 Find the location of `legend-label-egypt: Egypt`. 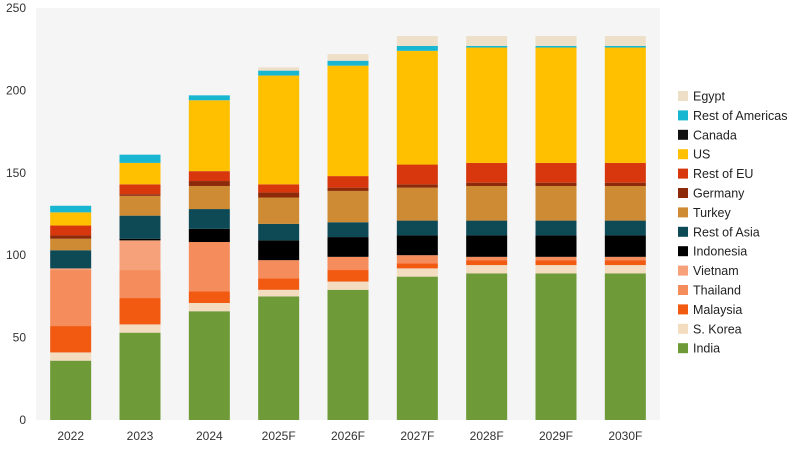

legend-label-egypt: Egypt is located at coordinates (709, 97).